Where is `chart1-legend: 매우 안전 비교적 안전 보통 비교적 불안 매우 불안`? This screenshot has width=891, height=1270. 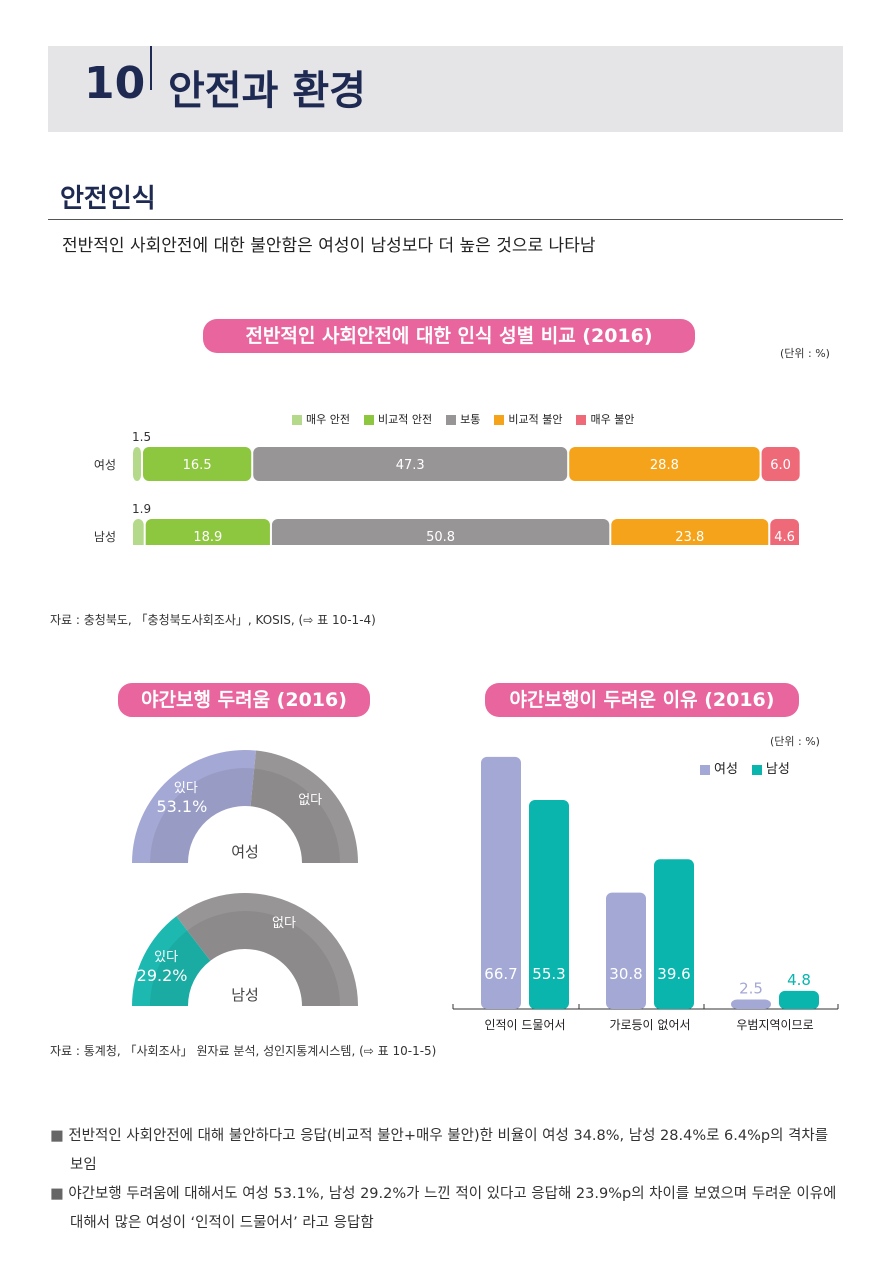
chart1-legend: 매우 안전 비교적 안전 보통 비교적 불안 매우 불안 is located at coordinates (463, 419).